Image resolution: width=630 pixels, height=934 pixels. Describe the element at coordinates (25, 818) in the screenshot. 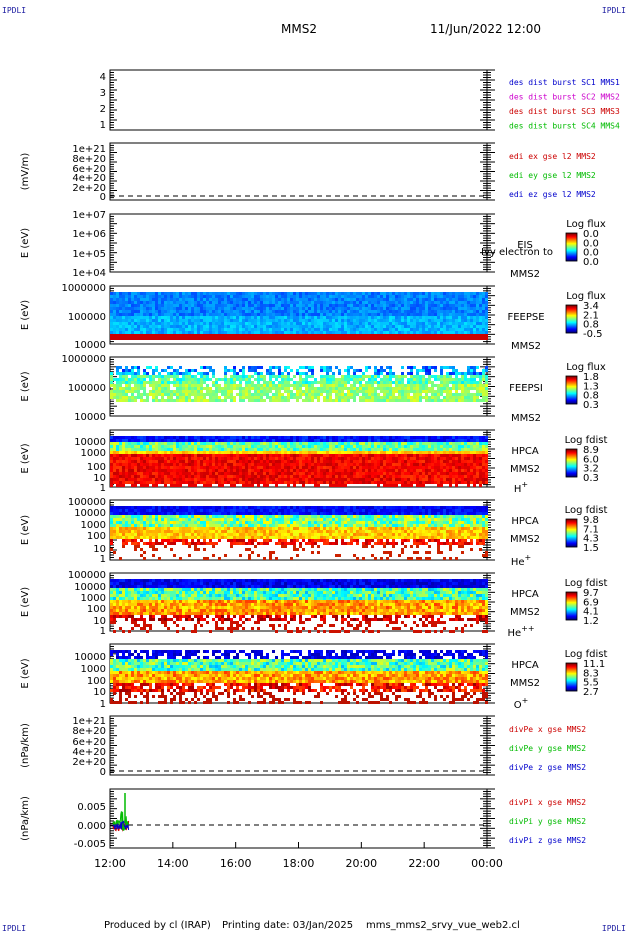

I see `panel-divpi-ylabel: (nPa/km)` at that location.